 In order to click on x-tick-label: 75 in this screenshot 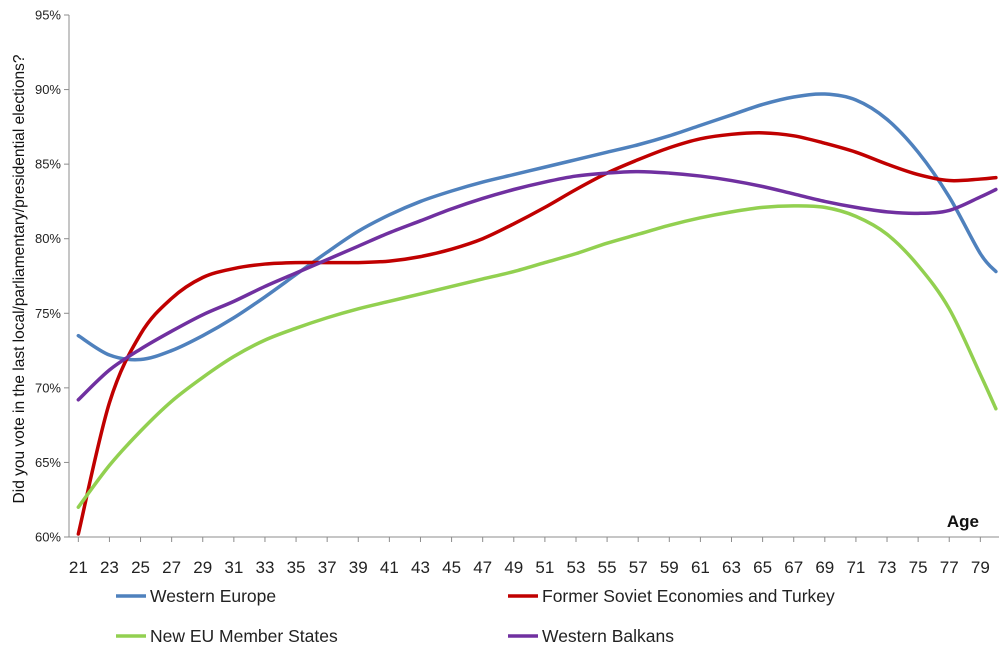, I will do `click(918, 567)`.